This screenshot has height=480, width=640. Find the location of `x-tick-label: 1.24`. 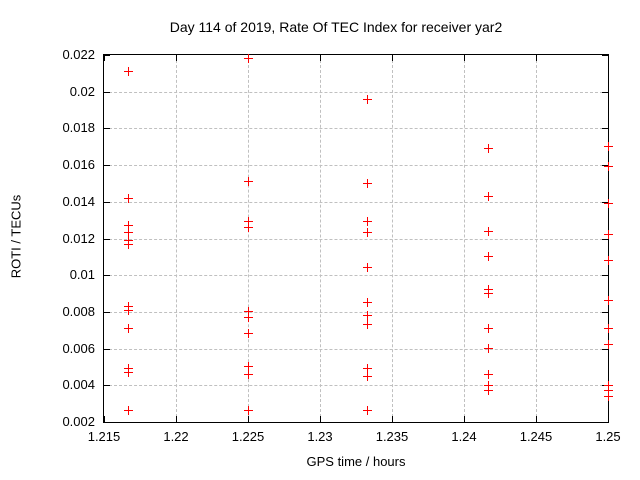

x-tick-label: 1.24 is located at coordinates (464, 436).